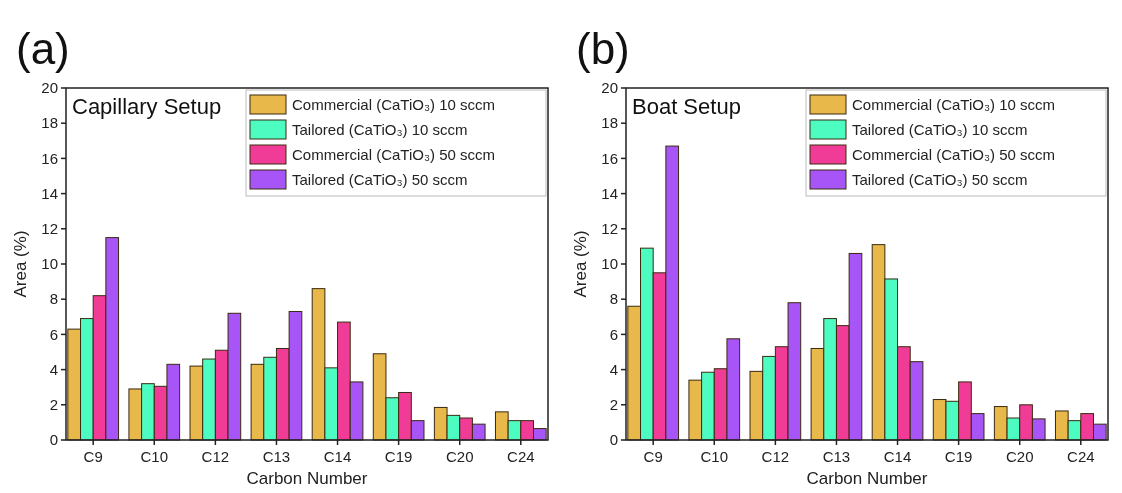  What do you see at coordinates (147, 106) in the screenshot?
I see `chart-subtitle: Capillary Setup` at bounding box center [147, 106].